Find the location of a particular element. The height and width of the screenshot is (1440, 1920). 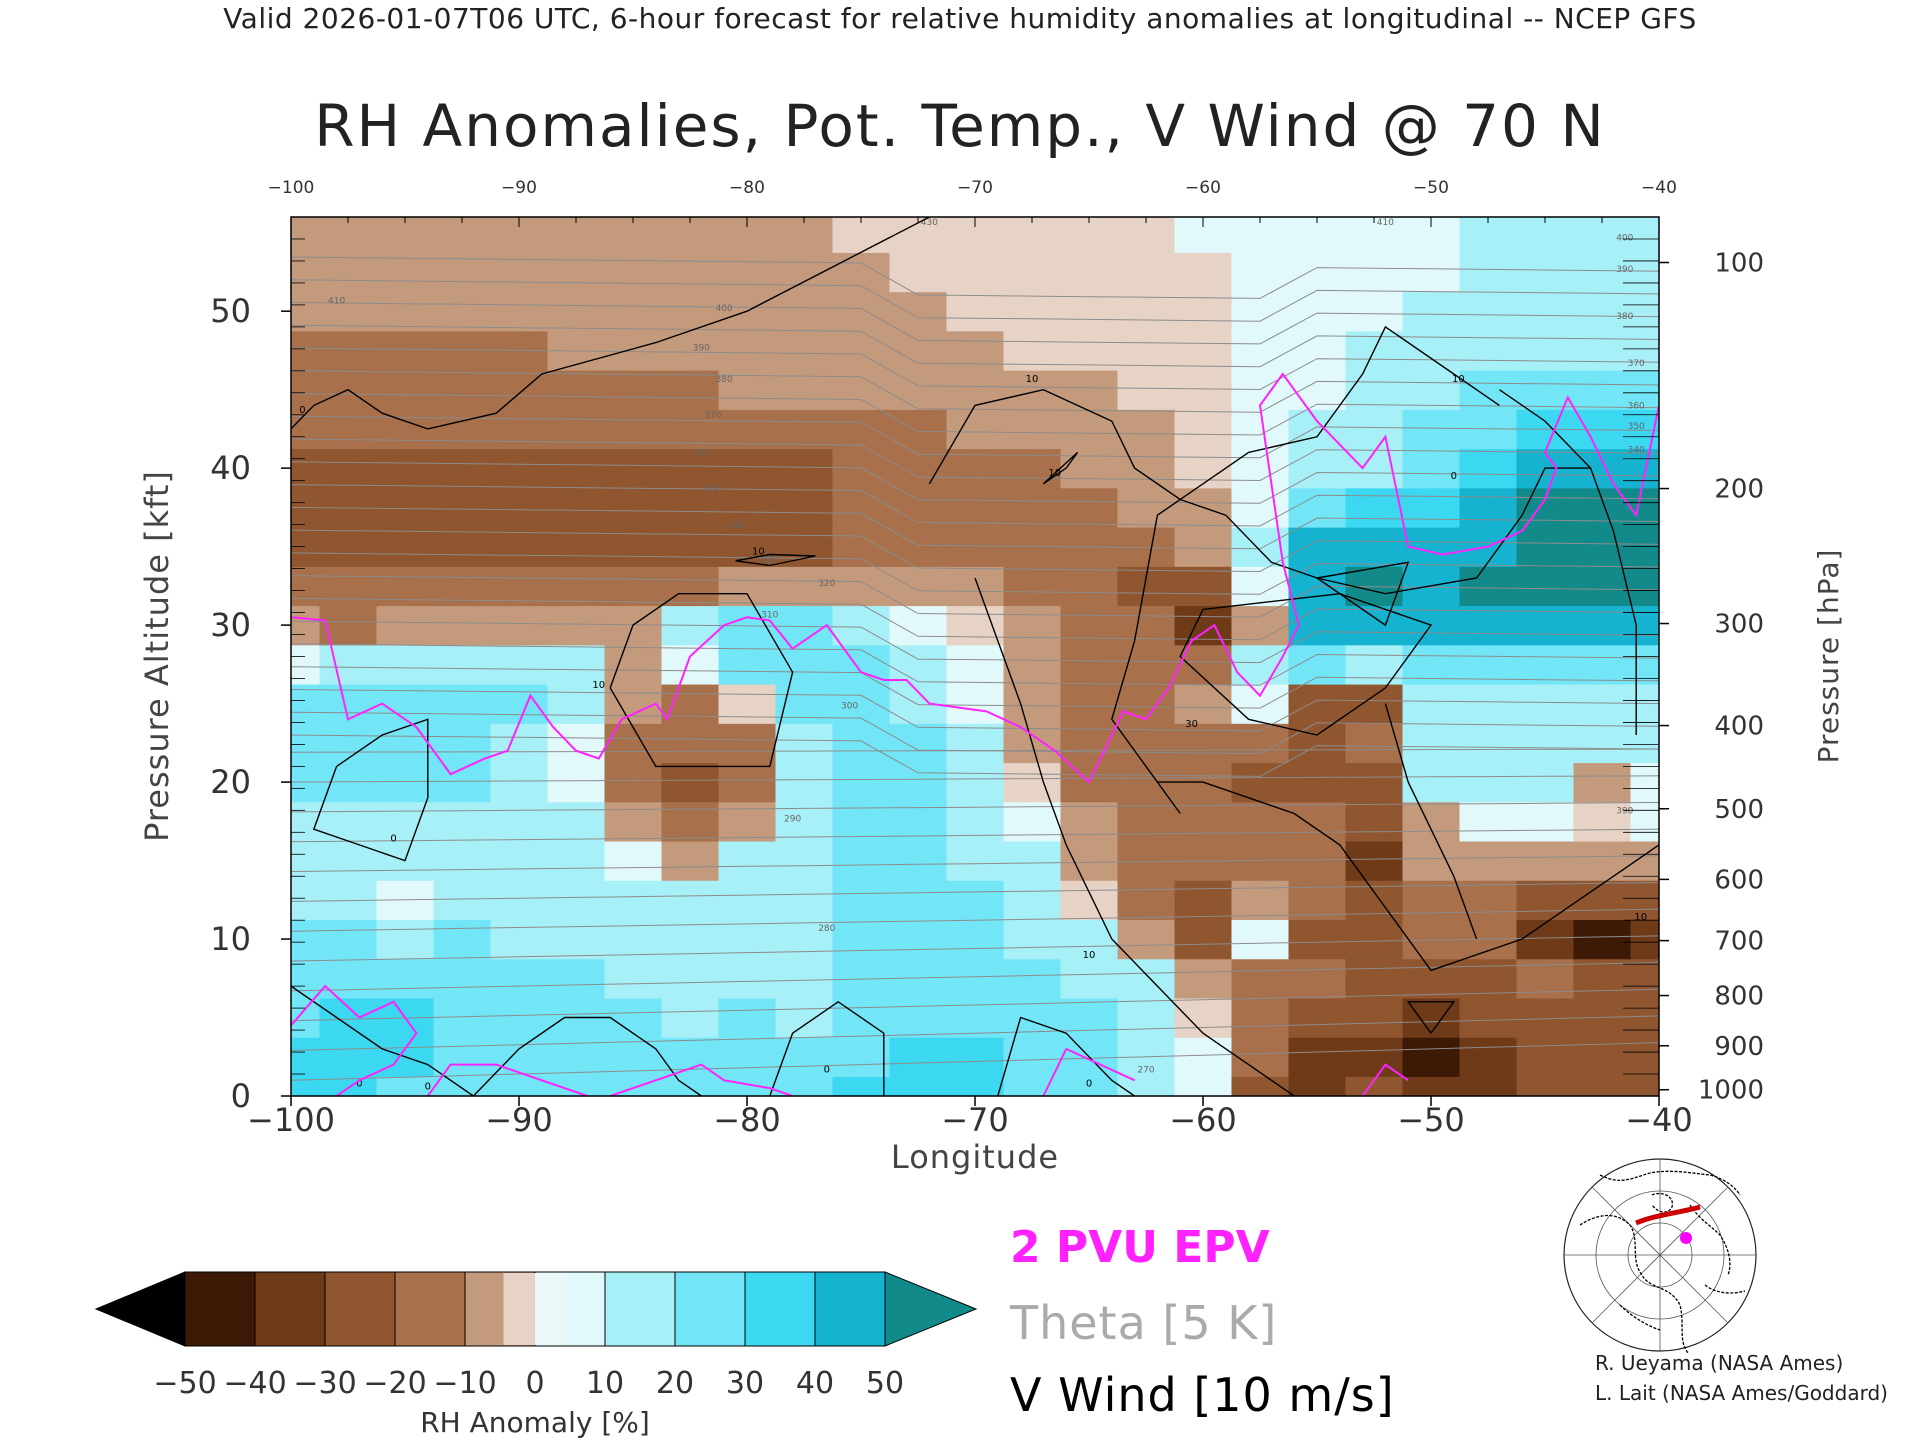

colorbar: −50 −40 −30 −20 −10 0 10 20 30 40 50 RH Anomaly [%] is located at coordinates (536, 1355).